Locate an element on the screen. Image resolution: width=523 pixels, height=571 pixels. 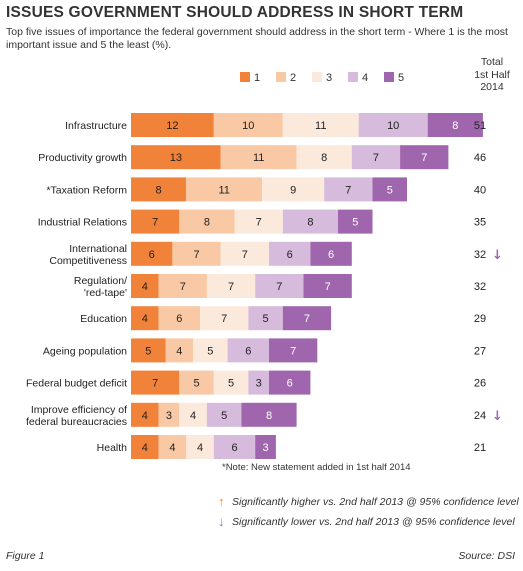
data-label: 10 is located at coordinates (248, 126).